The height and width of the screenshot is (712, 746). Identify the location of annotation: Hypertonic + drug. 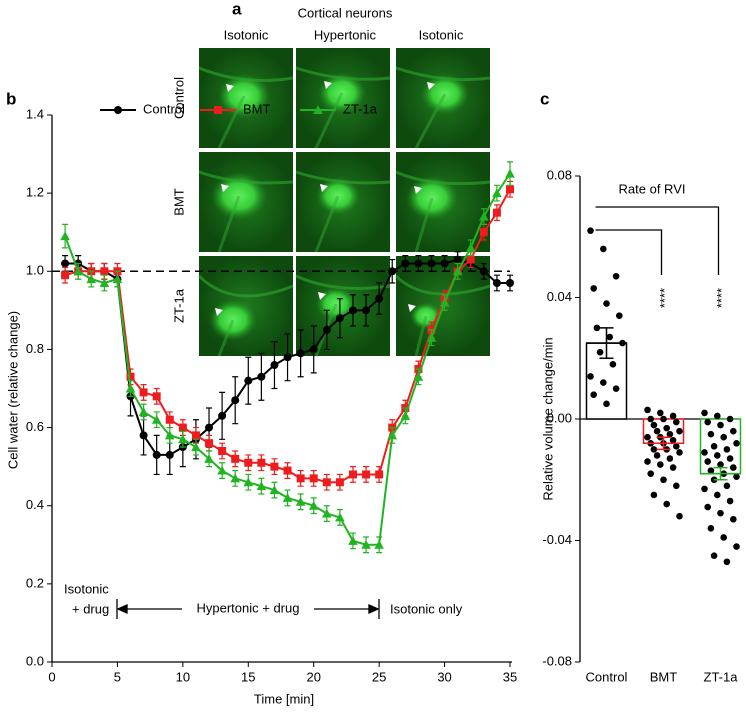
(248, 607).